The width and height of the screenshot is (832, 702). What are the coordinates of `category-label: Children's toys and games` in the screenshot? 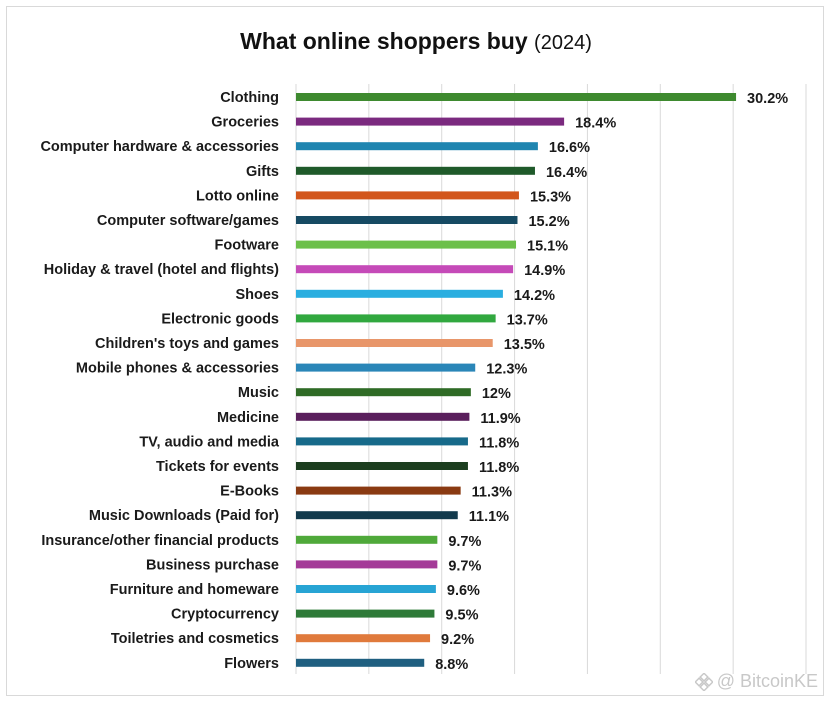 It's located at (187, 344).